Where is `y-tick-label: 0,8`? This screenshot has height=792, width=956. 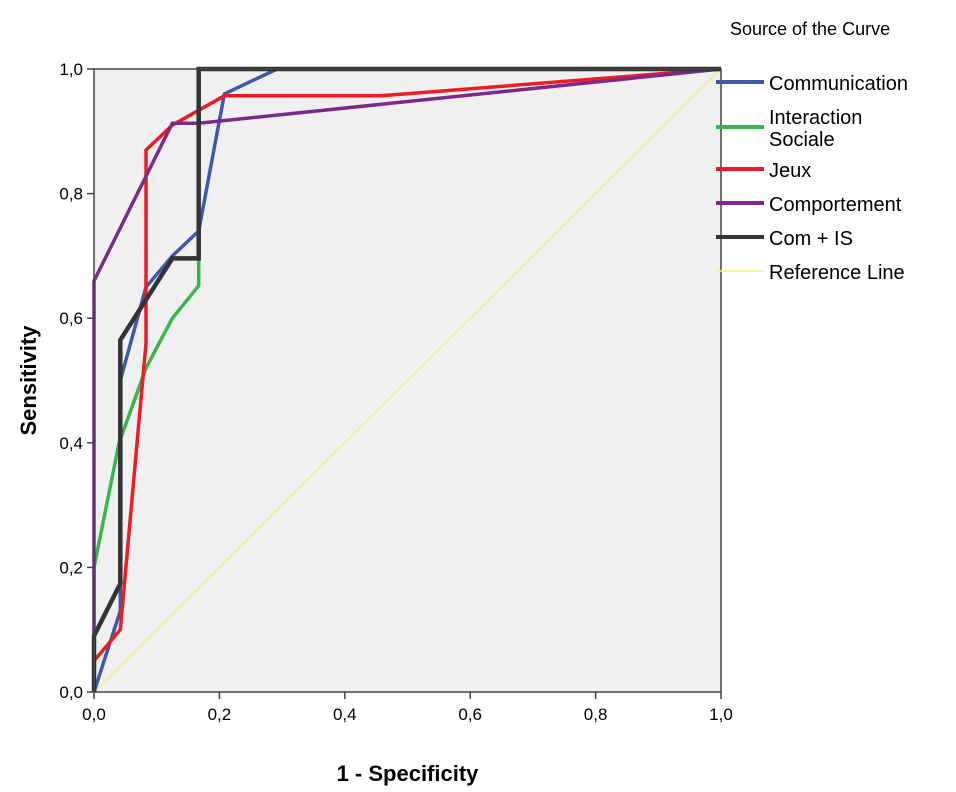
y-tick-label: 0,8 is located at coordinates (71, 194).